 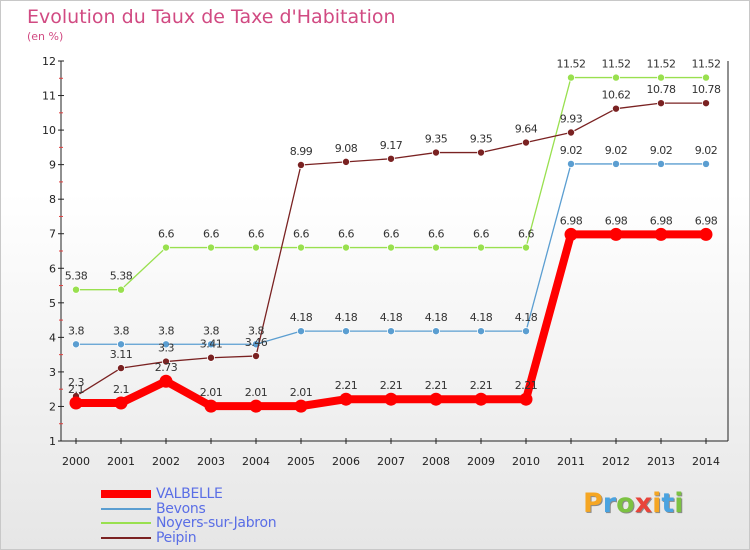 What do you see at coordinates (616, 461) in the screenshot?
I see `x-tick-label: 2012` at bounding box center [616, 461].